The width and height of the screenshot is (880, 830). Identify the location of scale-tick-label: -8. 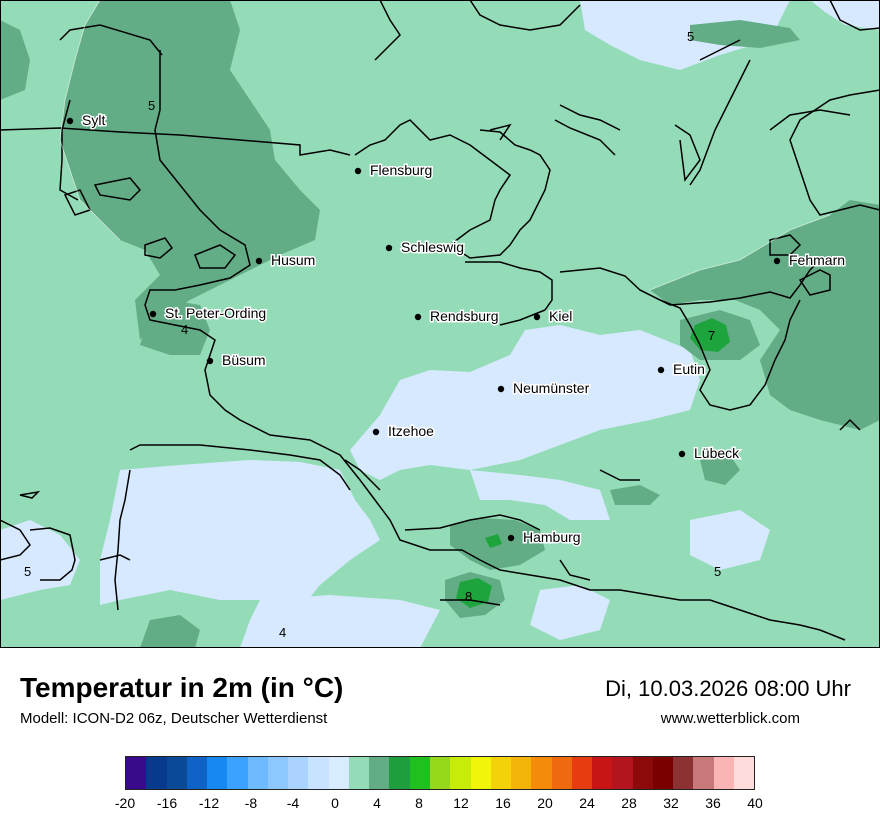
(251, 803).